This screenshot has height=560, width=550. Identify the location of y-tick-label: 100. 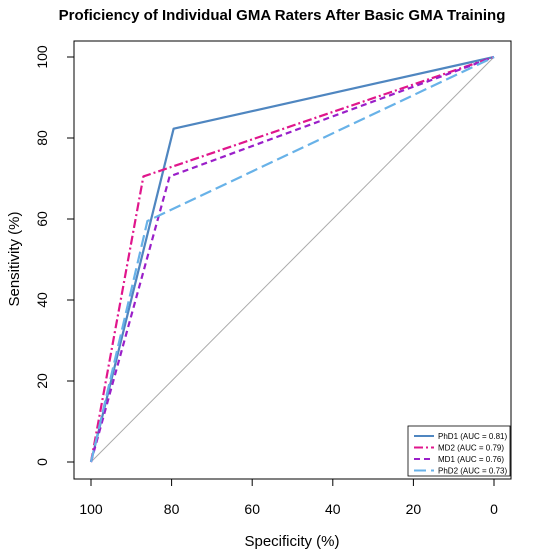
(42, 57).